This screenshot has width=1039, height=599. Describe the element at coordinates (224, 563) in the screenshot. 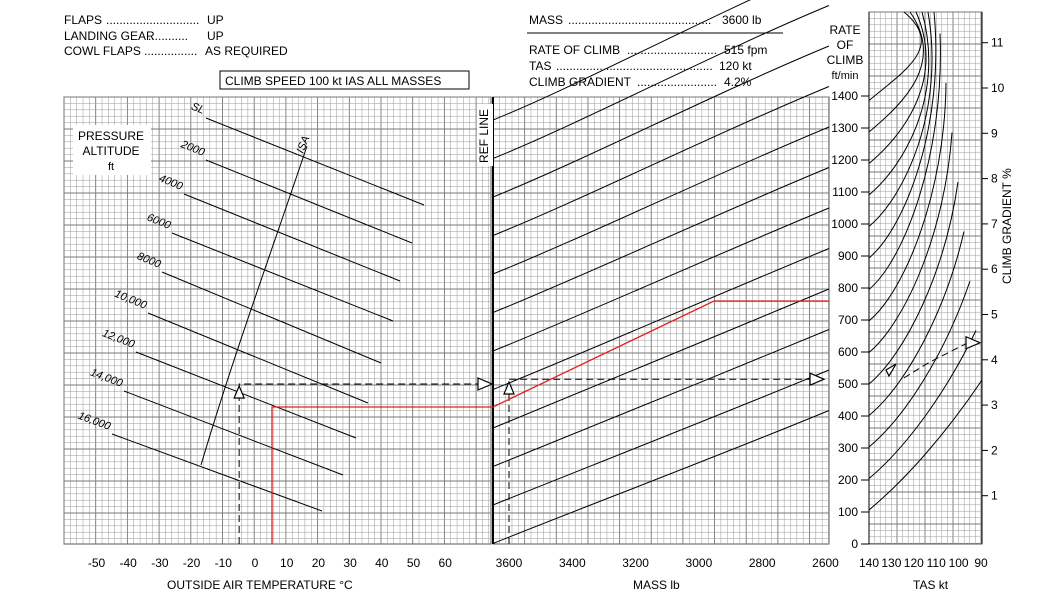

I see `oat-tick-label: -10` at that location.